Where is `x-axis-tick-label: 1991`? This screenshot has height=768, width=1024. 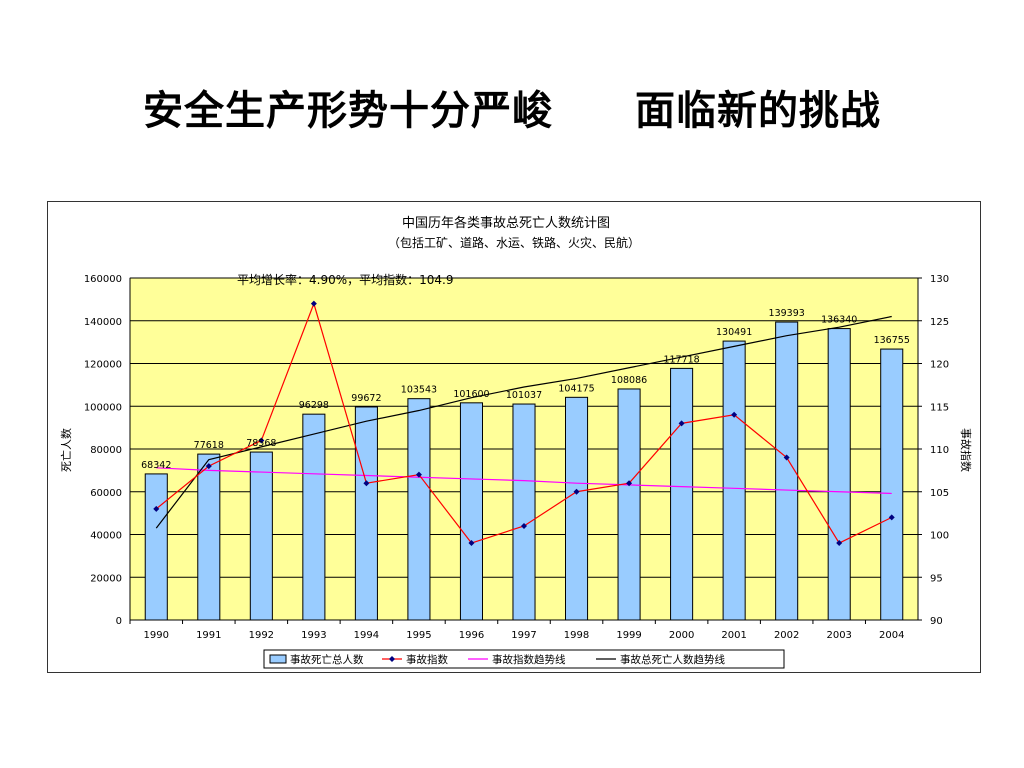 x-axis-tick-label: 1991 is located at coordinates (208, 635).